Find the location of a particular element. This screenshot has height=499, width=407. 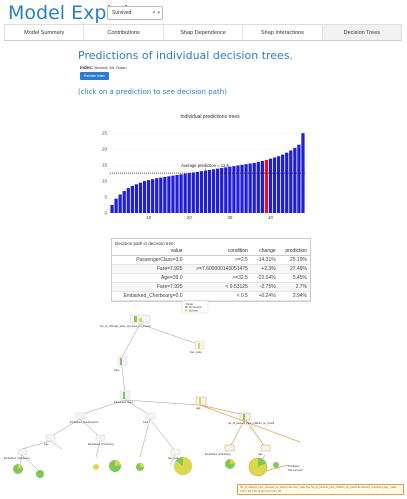

table-row: PassengerClass=3.0 >=2.5 -14.31% 25.19% is located at coordinates (211, 260).